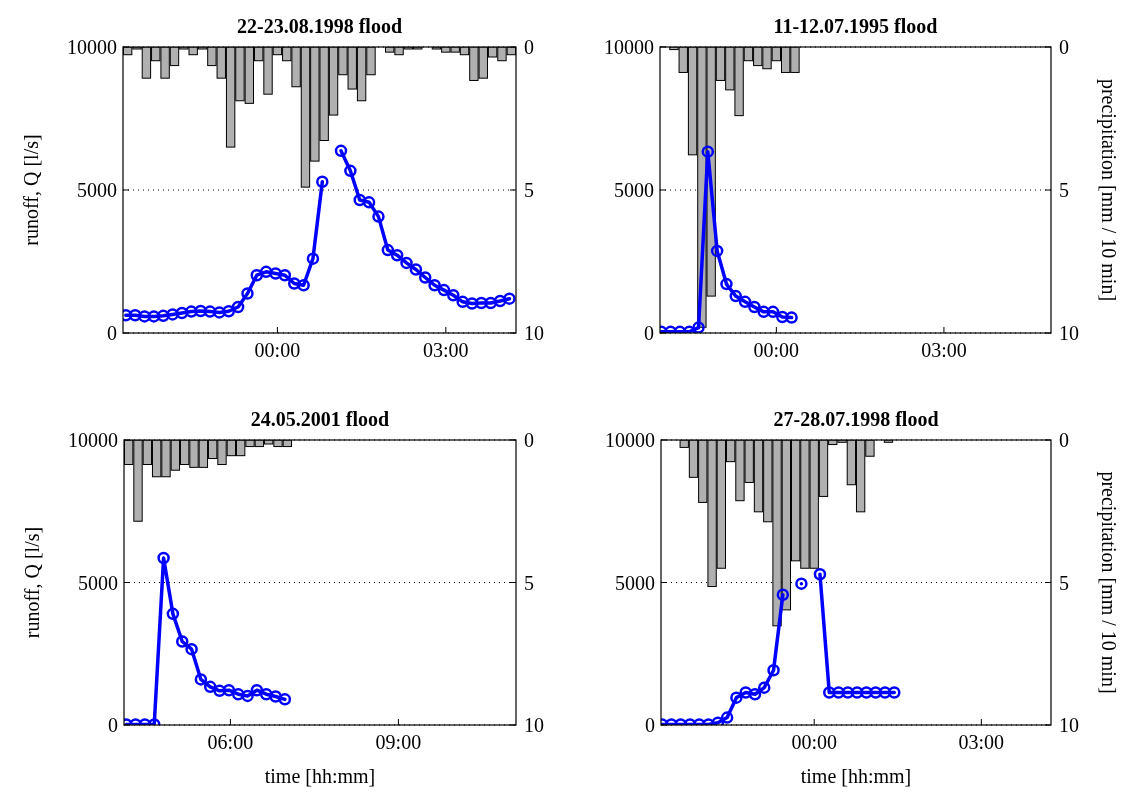 The height and width of the screenshot is (798, 1132). What do you see at coordinates (855, 26) in the screenshot?
I see `chart-title: 11-12.07.1995 flood` at bounding box center [855, 26].